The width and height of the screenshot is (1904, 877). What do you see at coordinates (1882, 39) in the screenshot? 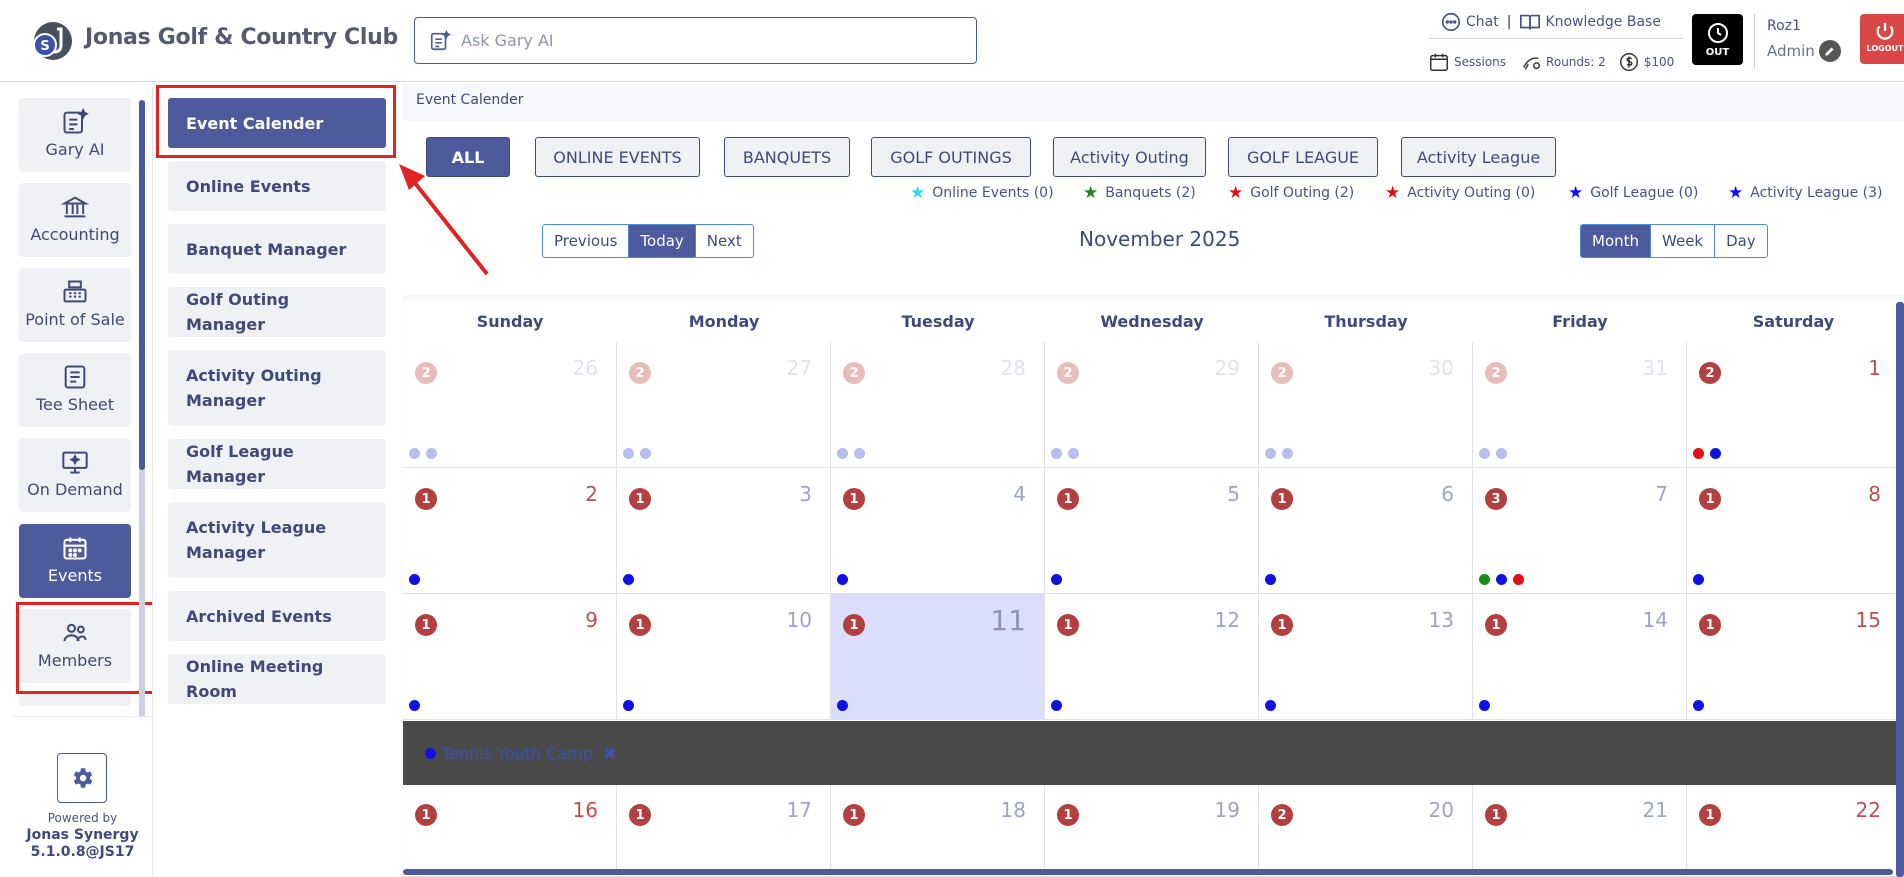
I see `logout-button: LOGOUT` at bounding box center [1882, 39].